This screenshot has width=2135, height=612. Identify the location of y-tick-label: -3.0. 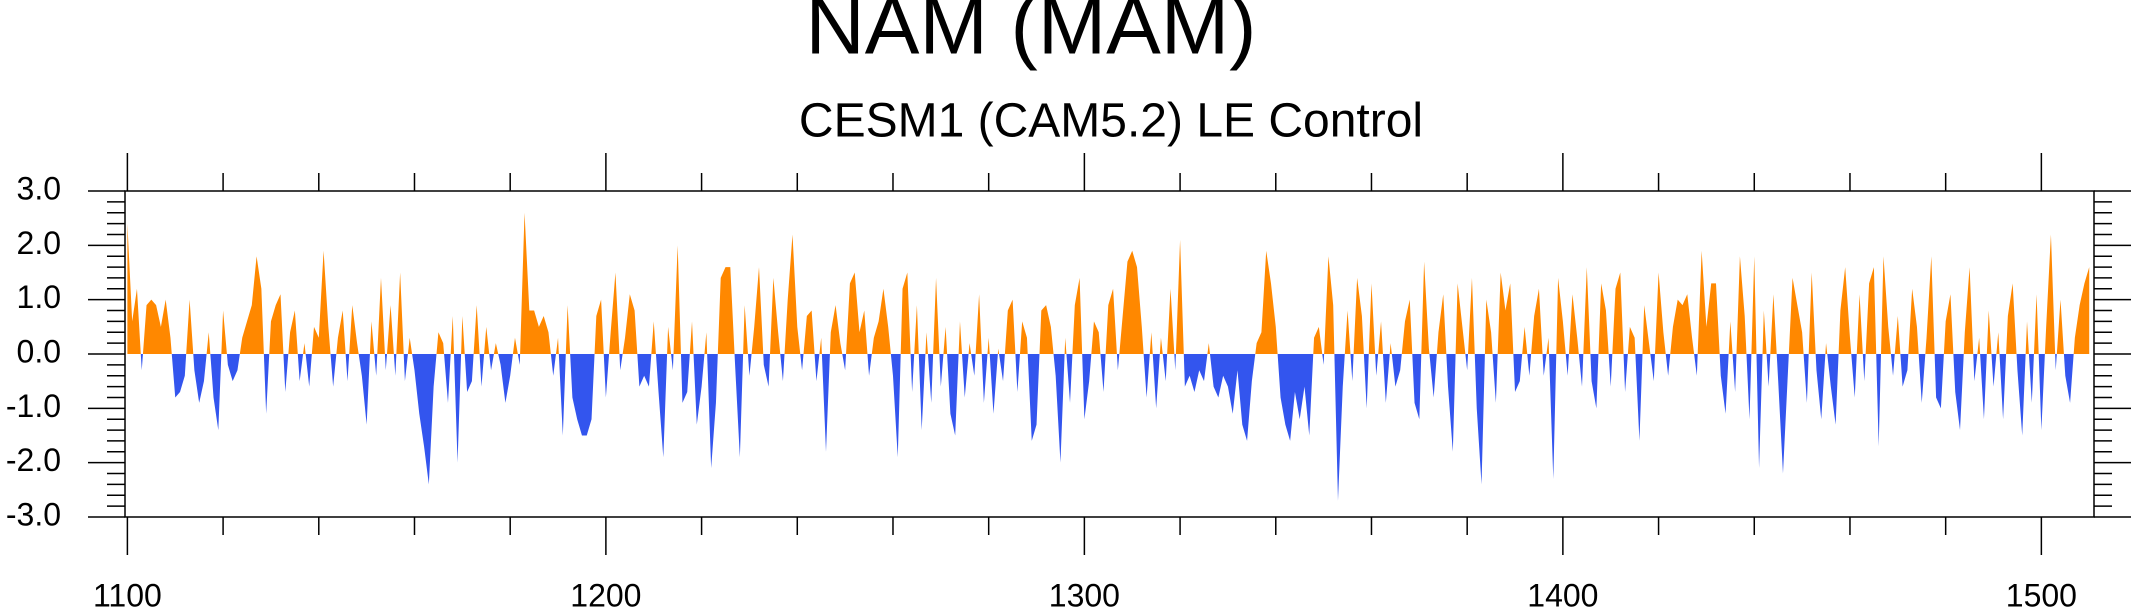
(33, 514).